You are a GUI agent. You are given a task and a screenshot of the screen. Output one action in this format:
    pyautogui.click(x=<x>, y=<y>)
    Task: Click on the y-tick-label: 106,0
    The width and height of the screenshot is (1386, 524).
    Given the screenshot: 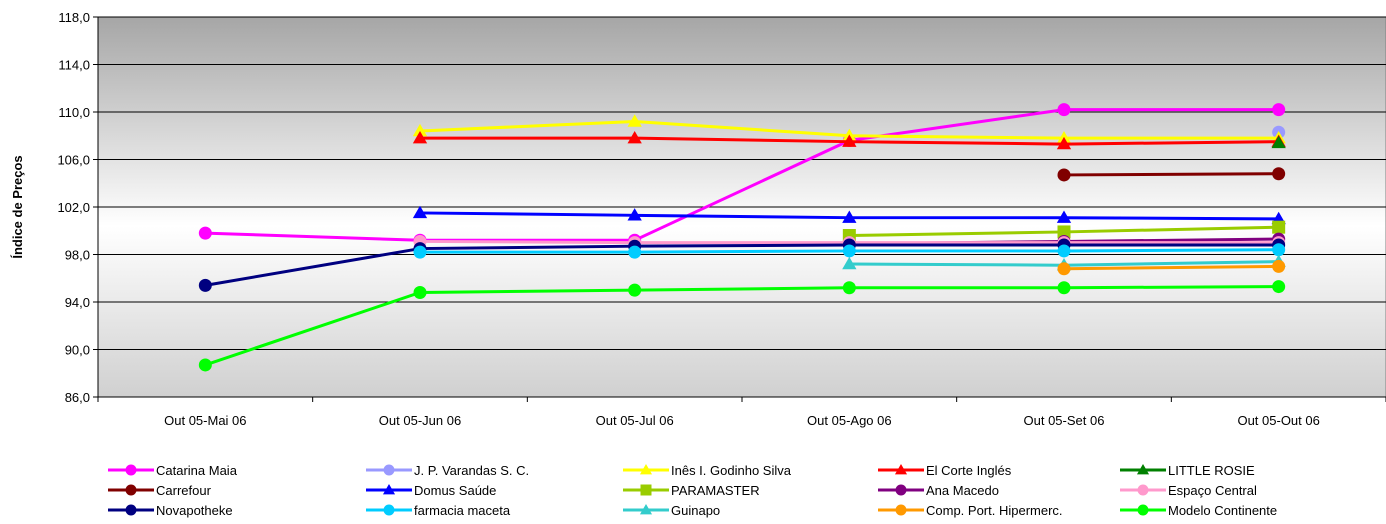 What is the action you would take?
    pyautogui.click(x=73, y=160)
    